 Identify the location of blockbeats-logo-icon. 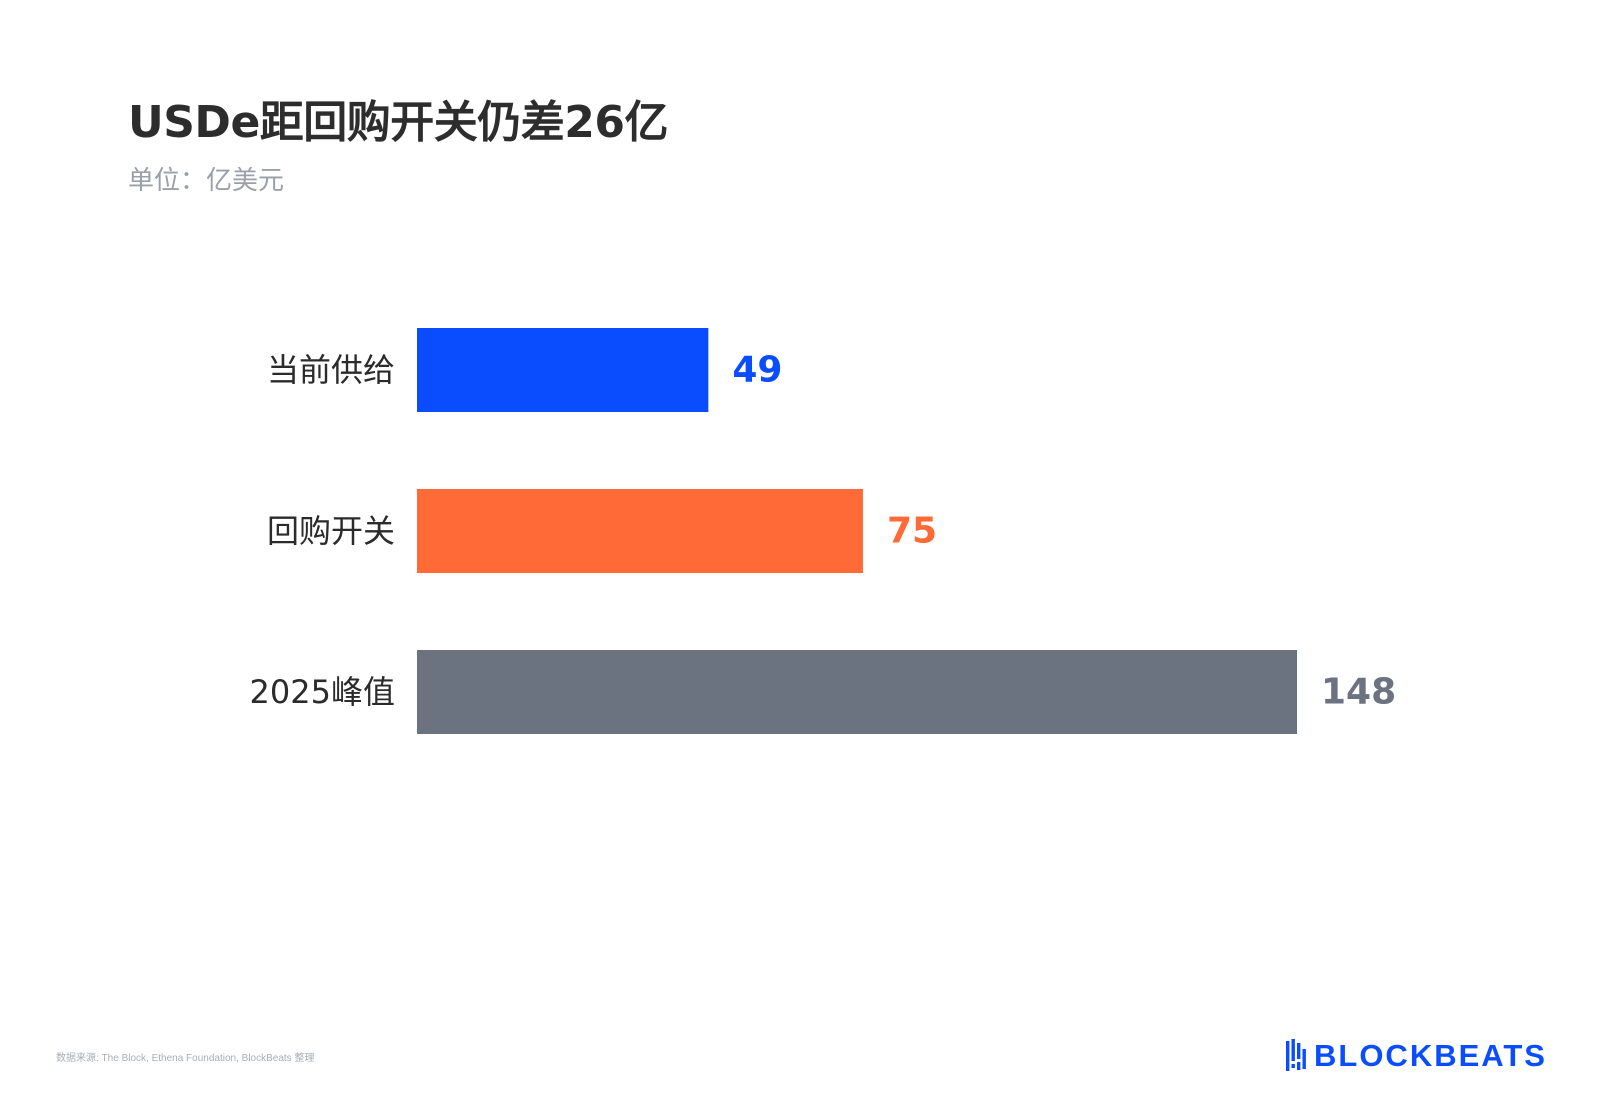
(1296, 1055).